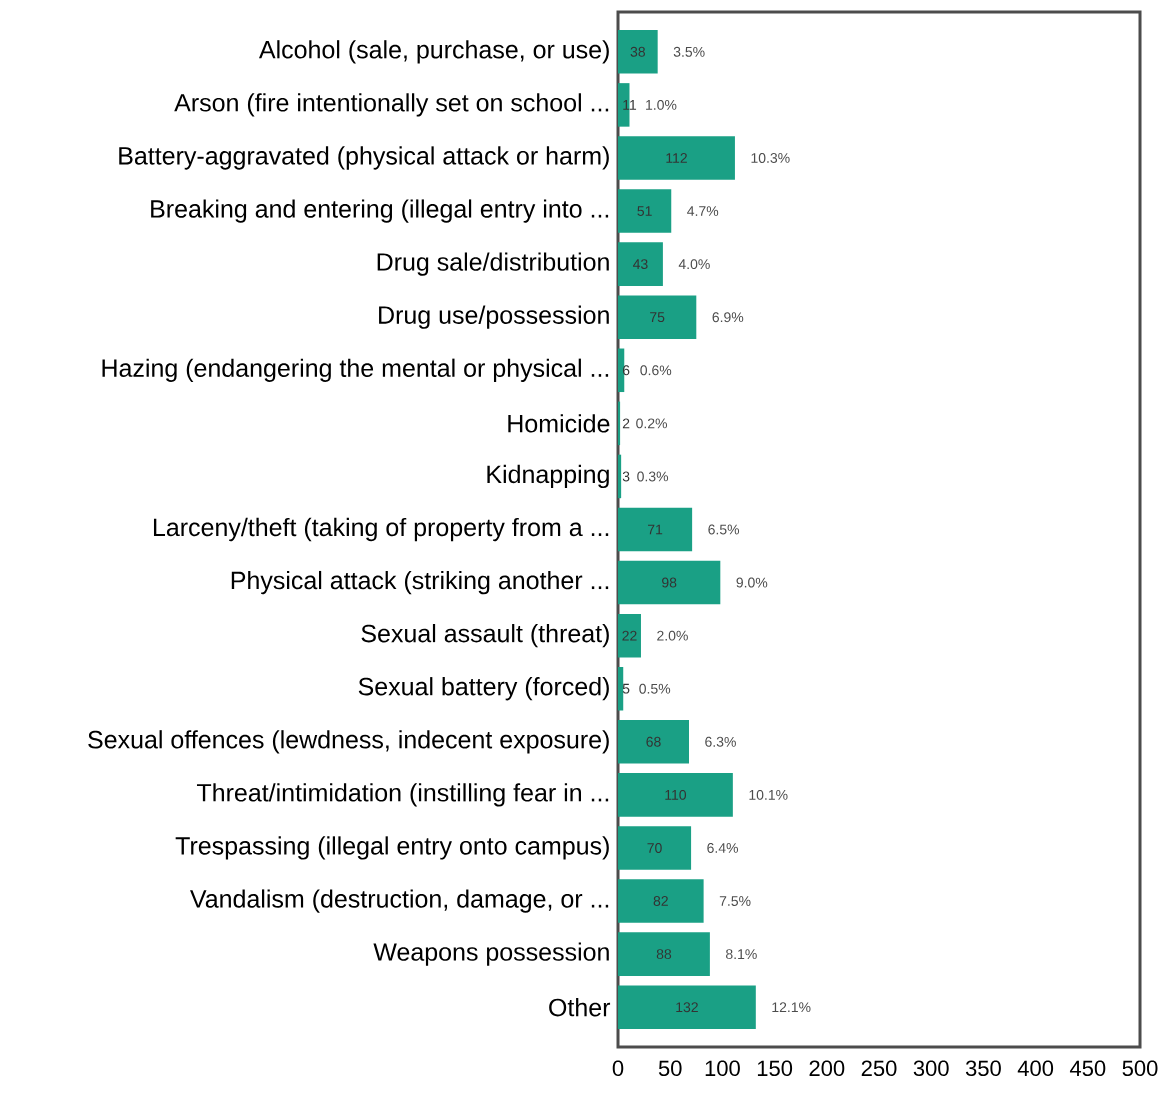 This screenshot has width=1173, height=1093. What do you see at coordinates (580, 1007) in the screenshot?
I see `y-tick-label: Other` at bounding box center [580, 1007].